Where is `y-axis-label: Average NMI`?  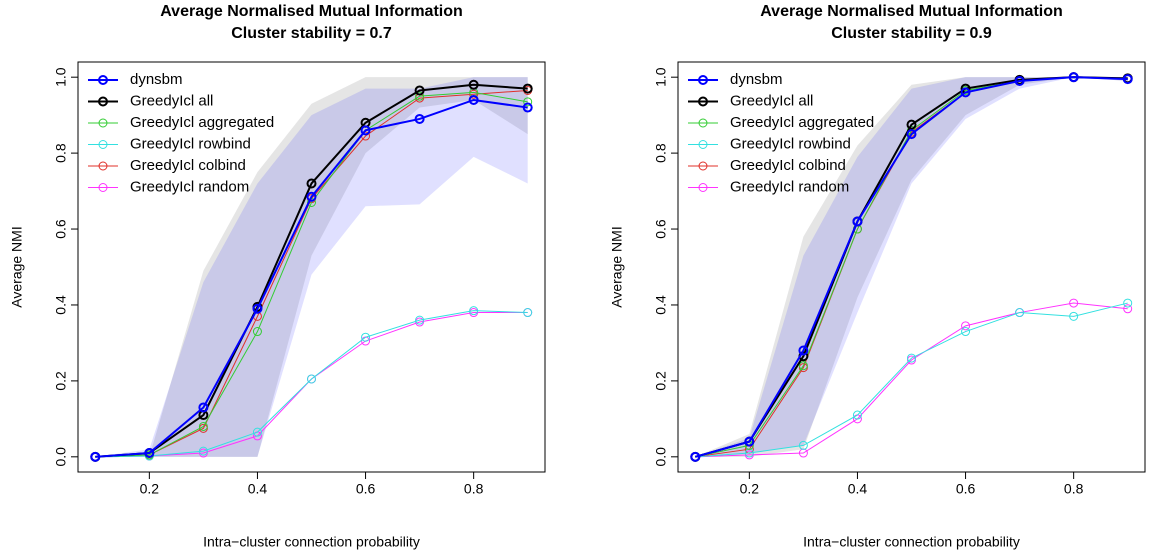
y-axis-label: Average NMI is located at coordinates (17, 266).